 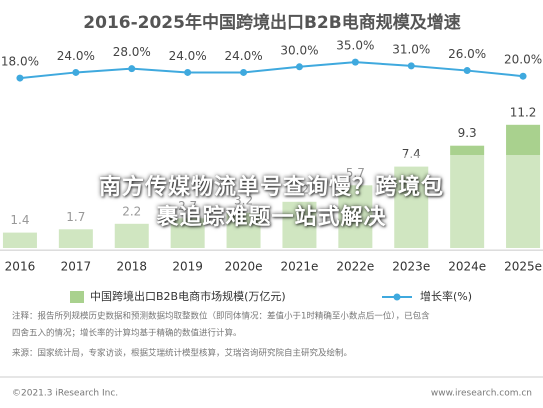 What do you see at coordinates (243, 200) in the screenshot?
I see `bar-label: 3.2` at bounding box center [243, 200].